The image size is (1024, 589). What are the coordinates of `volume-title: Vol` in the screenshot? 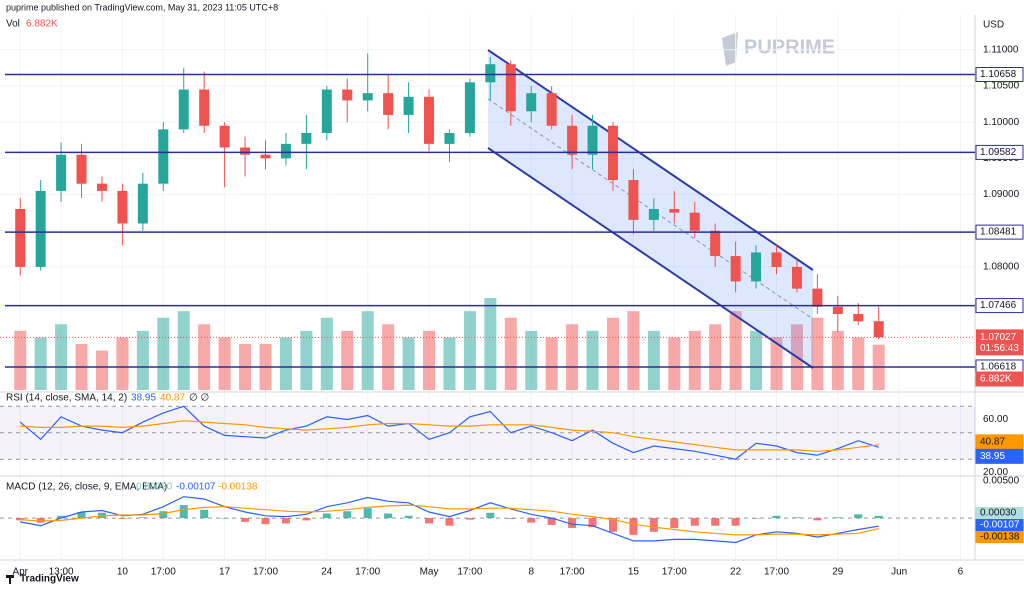 It's located at (13, 24).